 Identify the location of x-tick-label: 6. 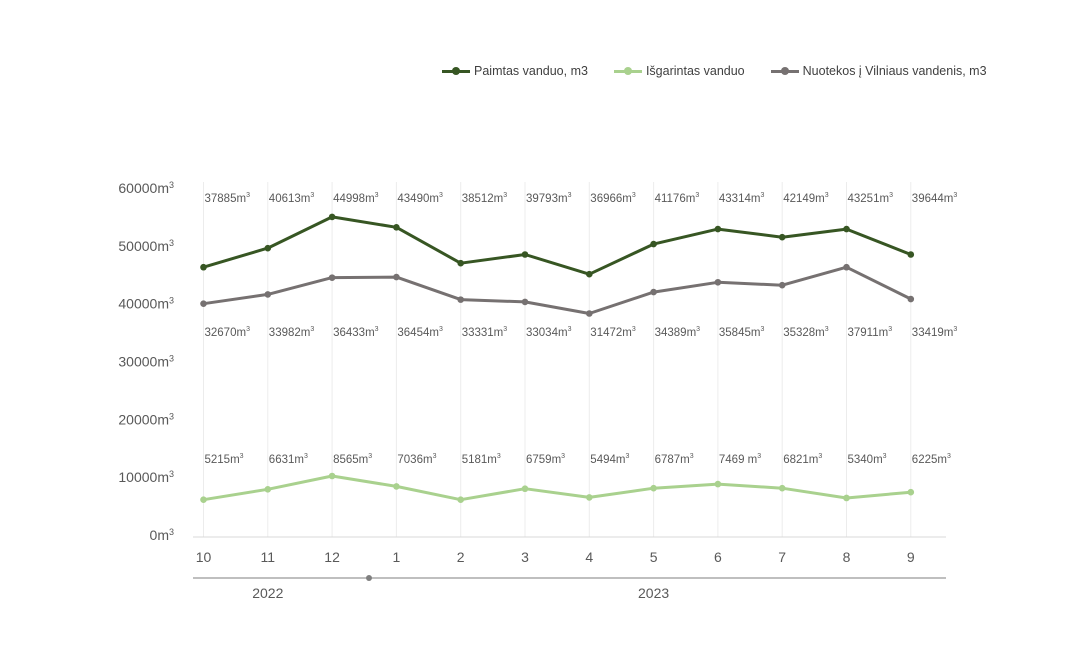
(718, 557).